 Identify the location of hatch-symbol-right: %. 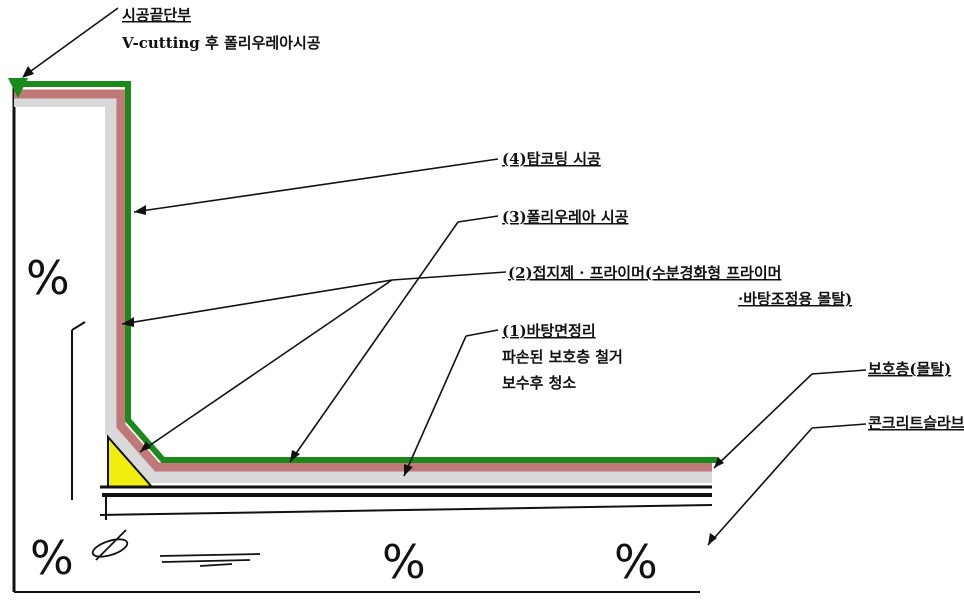
(636, 562).